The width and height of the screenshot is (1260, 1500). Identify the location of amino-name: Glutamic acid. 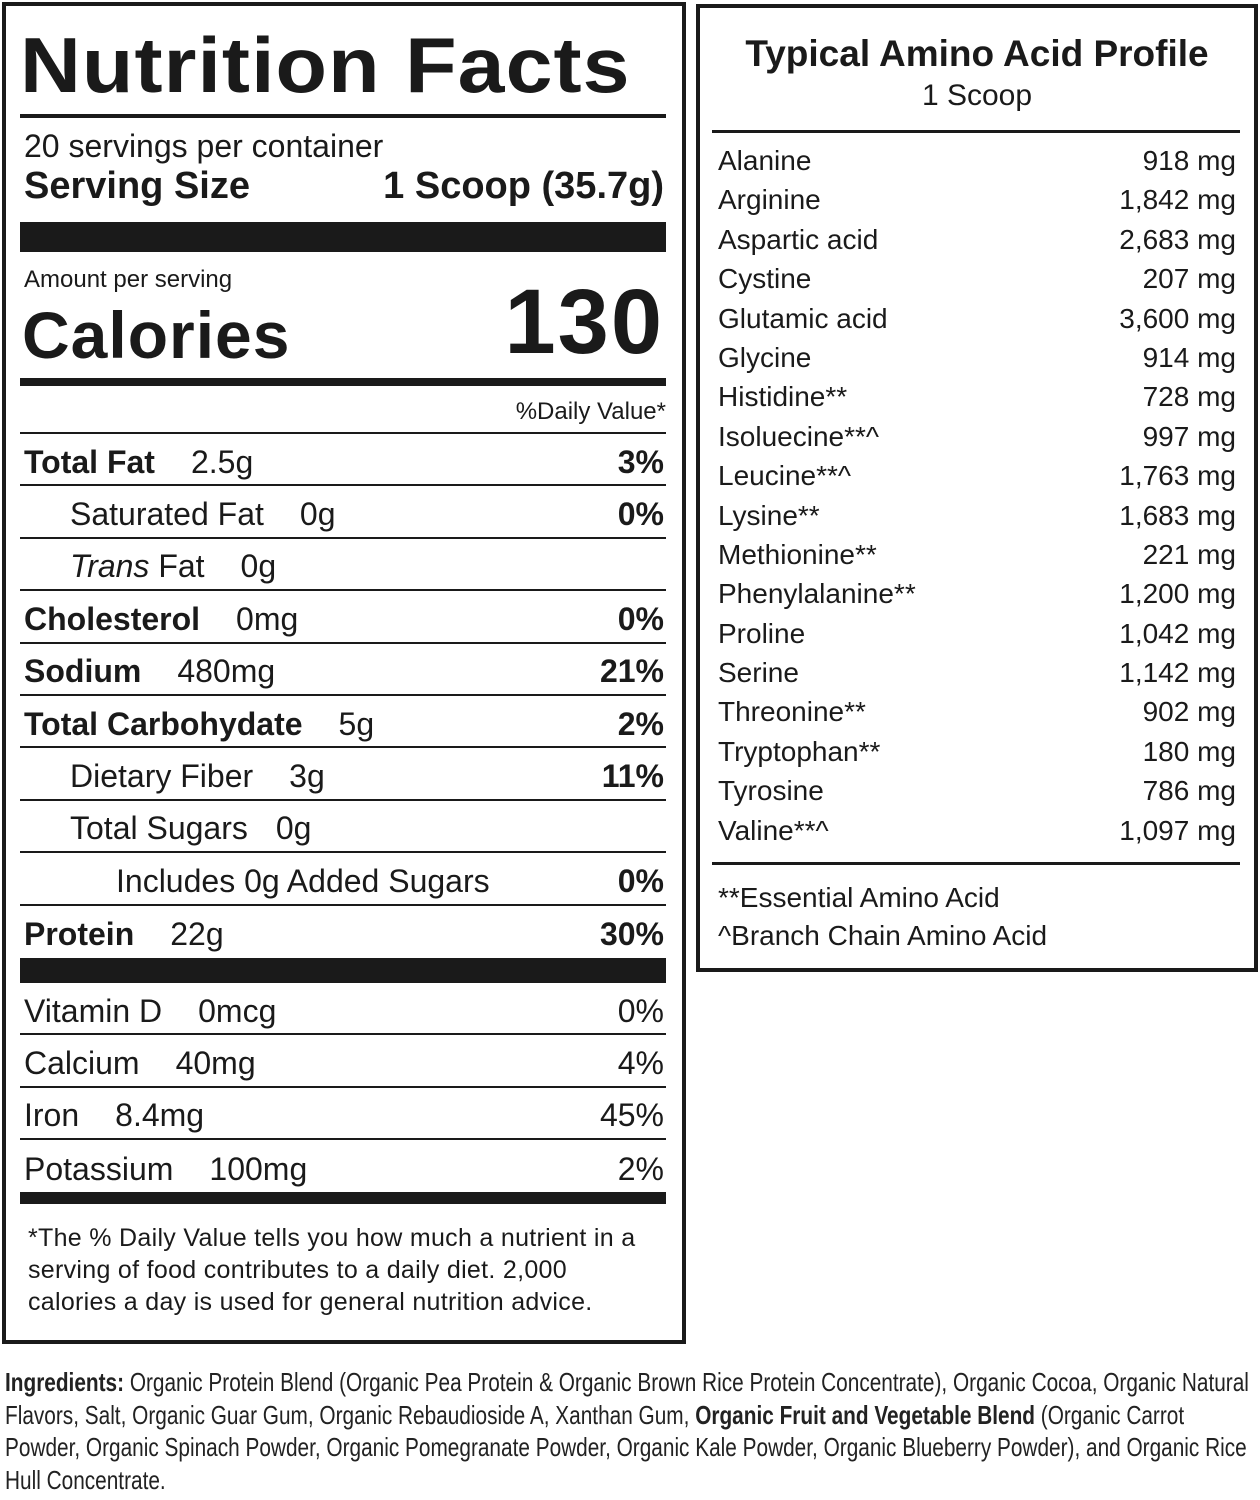
(803, 318).